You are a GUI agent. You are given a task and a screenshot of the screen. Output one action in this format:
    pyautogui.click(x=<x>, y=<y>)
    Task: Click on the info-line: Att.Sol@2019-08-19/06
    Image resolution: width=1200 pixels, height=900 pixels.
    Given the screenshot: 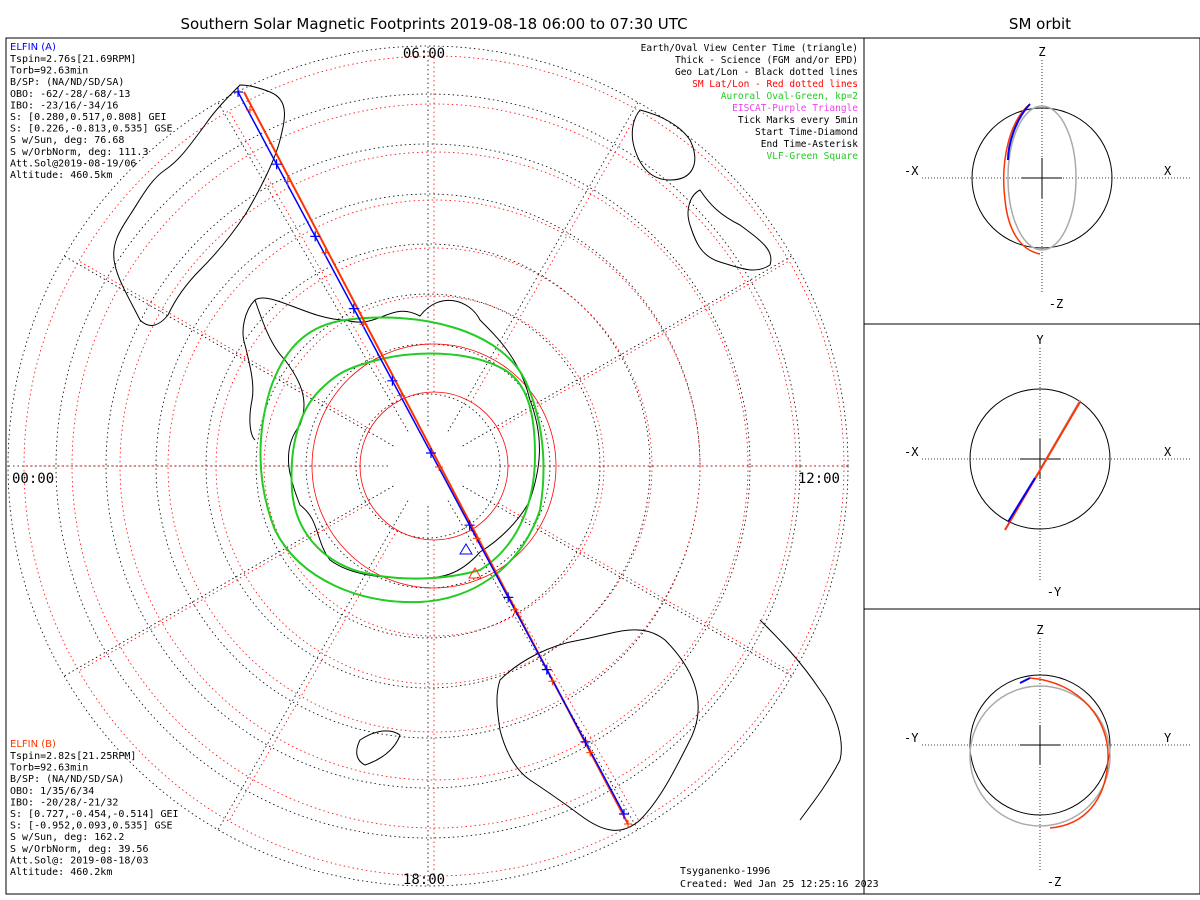 What is the action you would take?
    pyautogui.click(x=73, y=163)
    